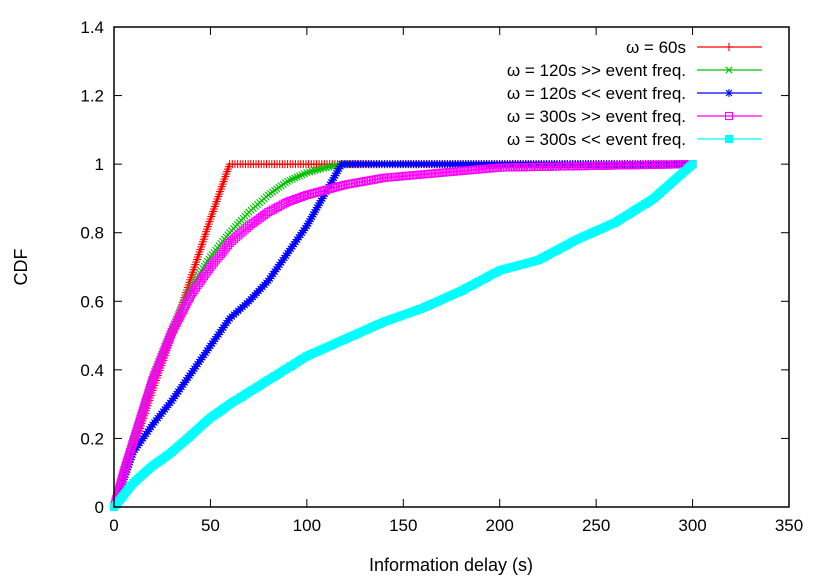 The height and width of the screenshot is (581, 830). Describe the element at coordinates (596, 93) in the screenshot. I see `legend-label: ω = 120s << event freq.` at that location.